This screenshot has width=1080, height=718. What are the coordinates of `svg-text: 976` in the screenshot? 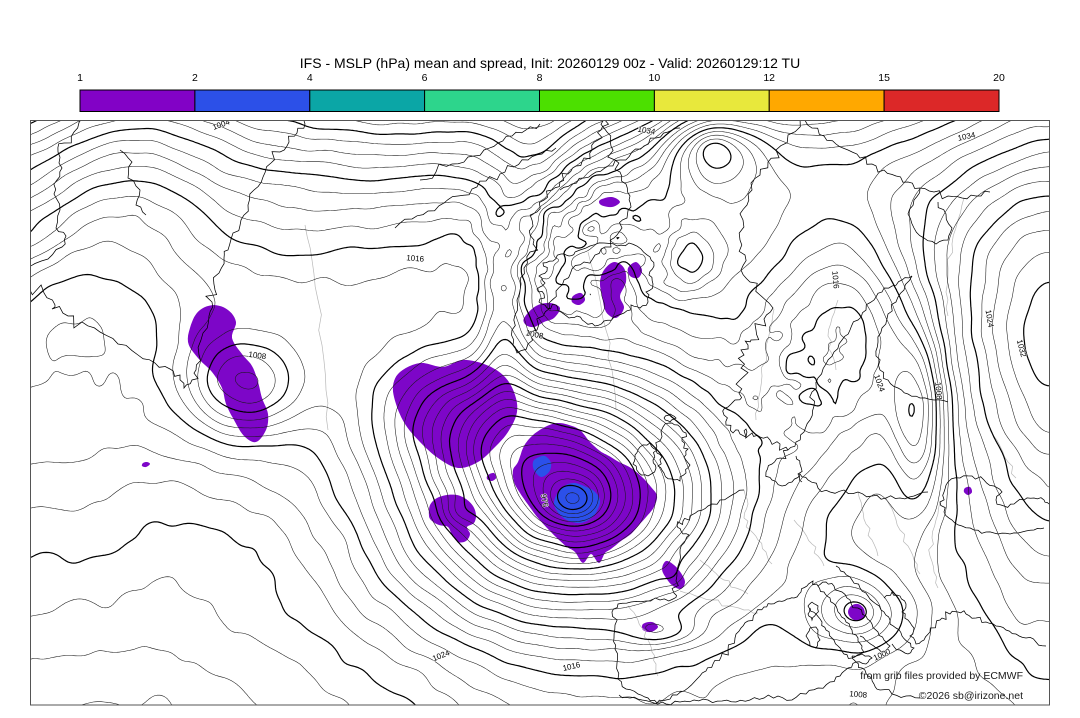 It's located at (544, 500).